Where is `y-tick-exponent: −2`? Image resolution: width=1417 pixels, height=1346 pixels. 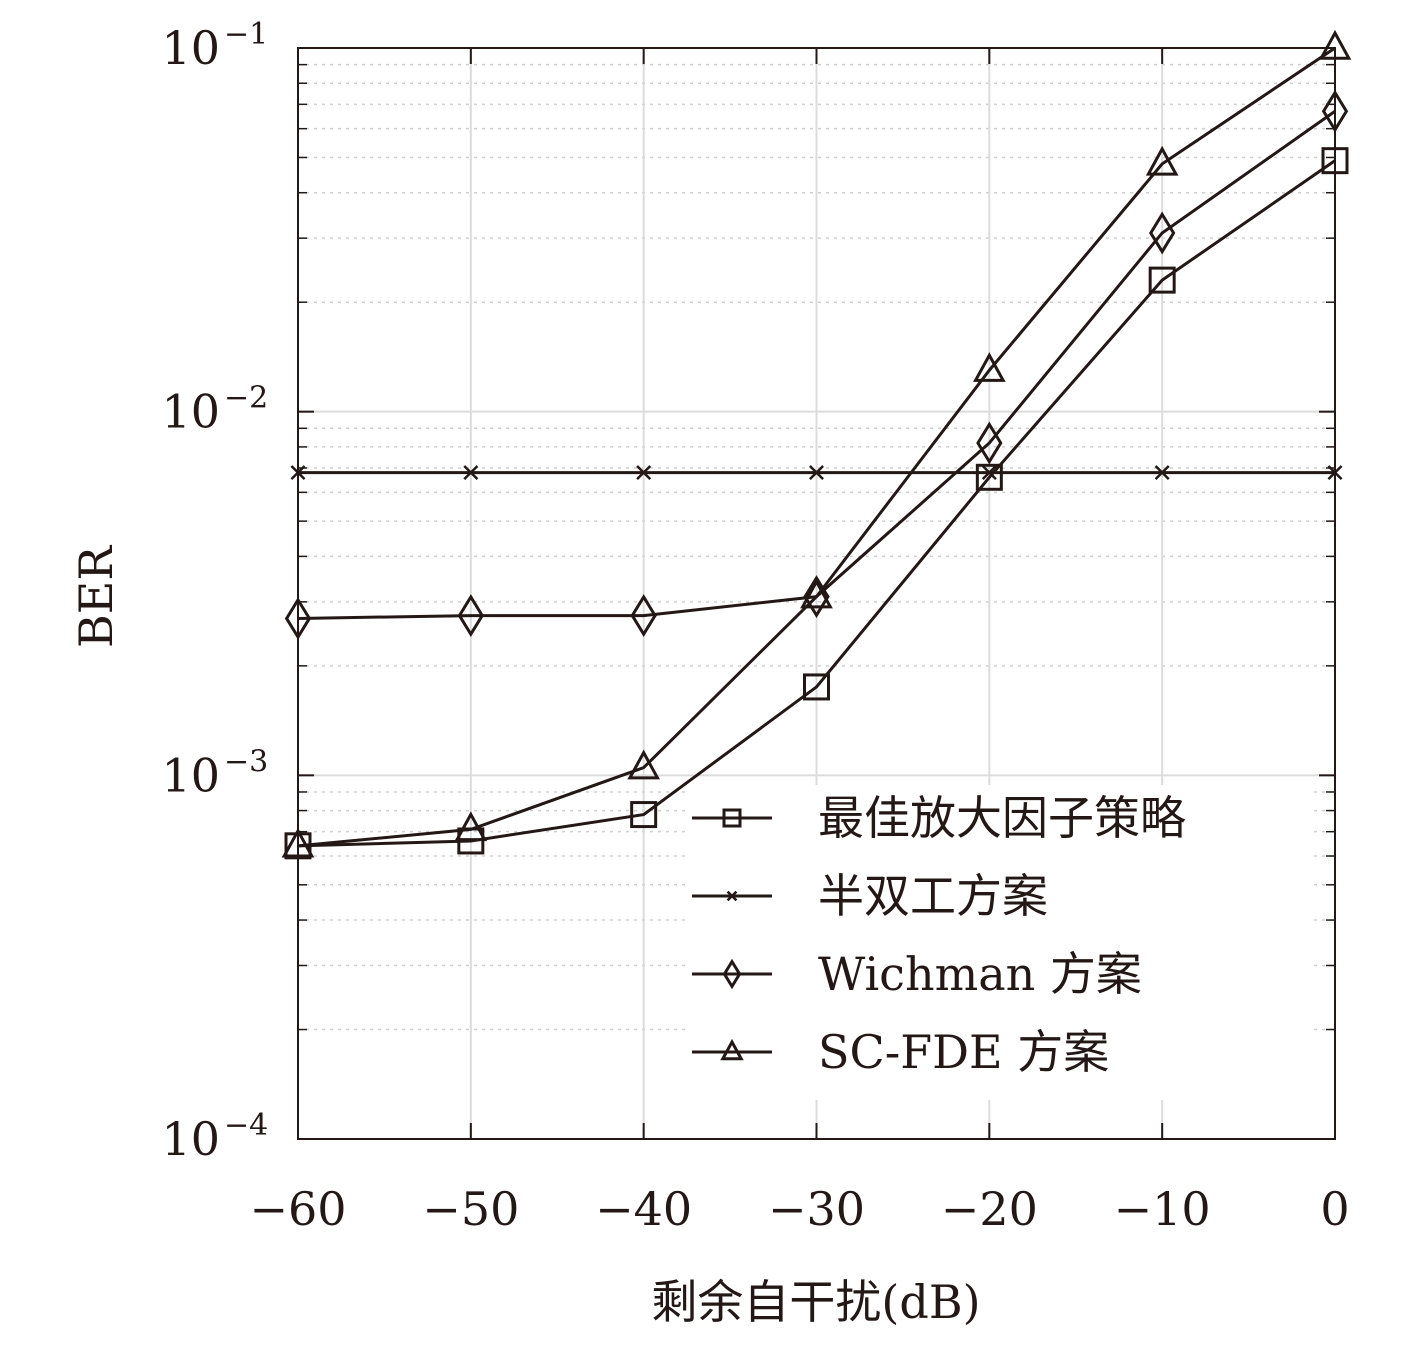
y-tick-exponent: −2 is located at coordinates (246, 398).